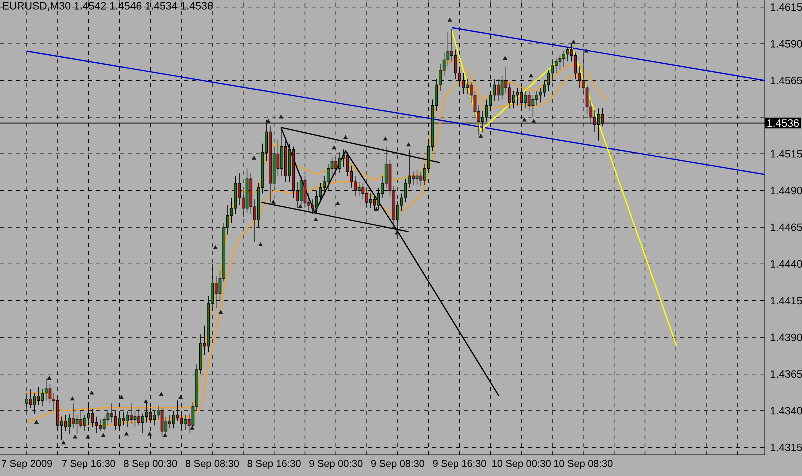 The image size is (802, 476). Describe the element at coordinates (459, 465) in the screenshot. I see `x-tick-label: 9 Sep 16:30` at that location.